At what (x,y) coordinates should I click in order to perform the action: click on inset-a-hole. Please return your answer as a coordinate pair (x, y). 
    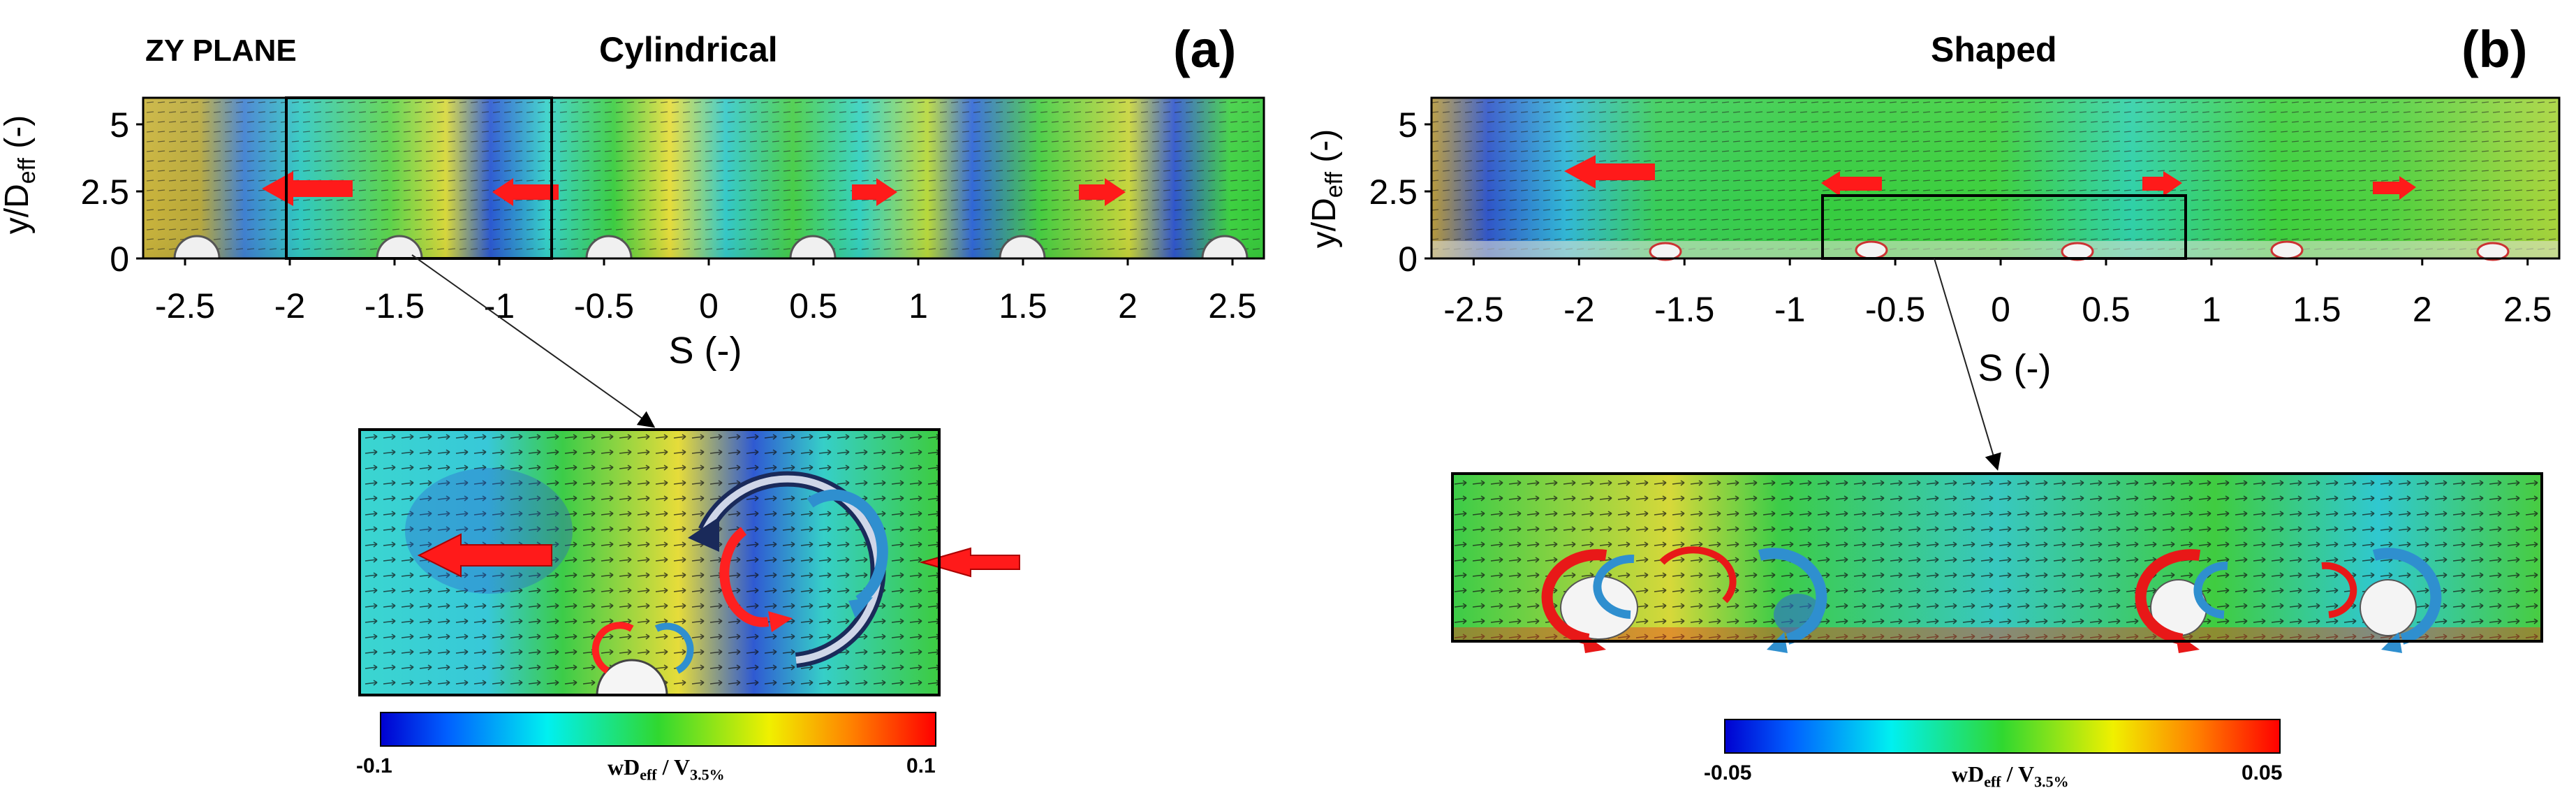
    Looking at the image, I should click on (632, 677).